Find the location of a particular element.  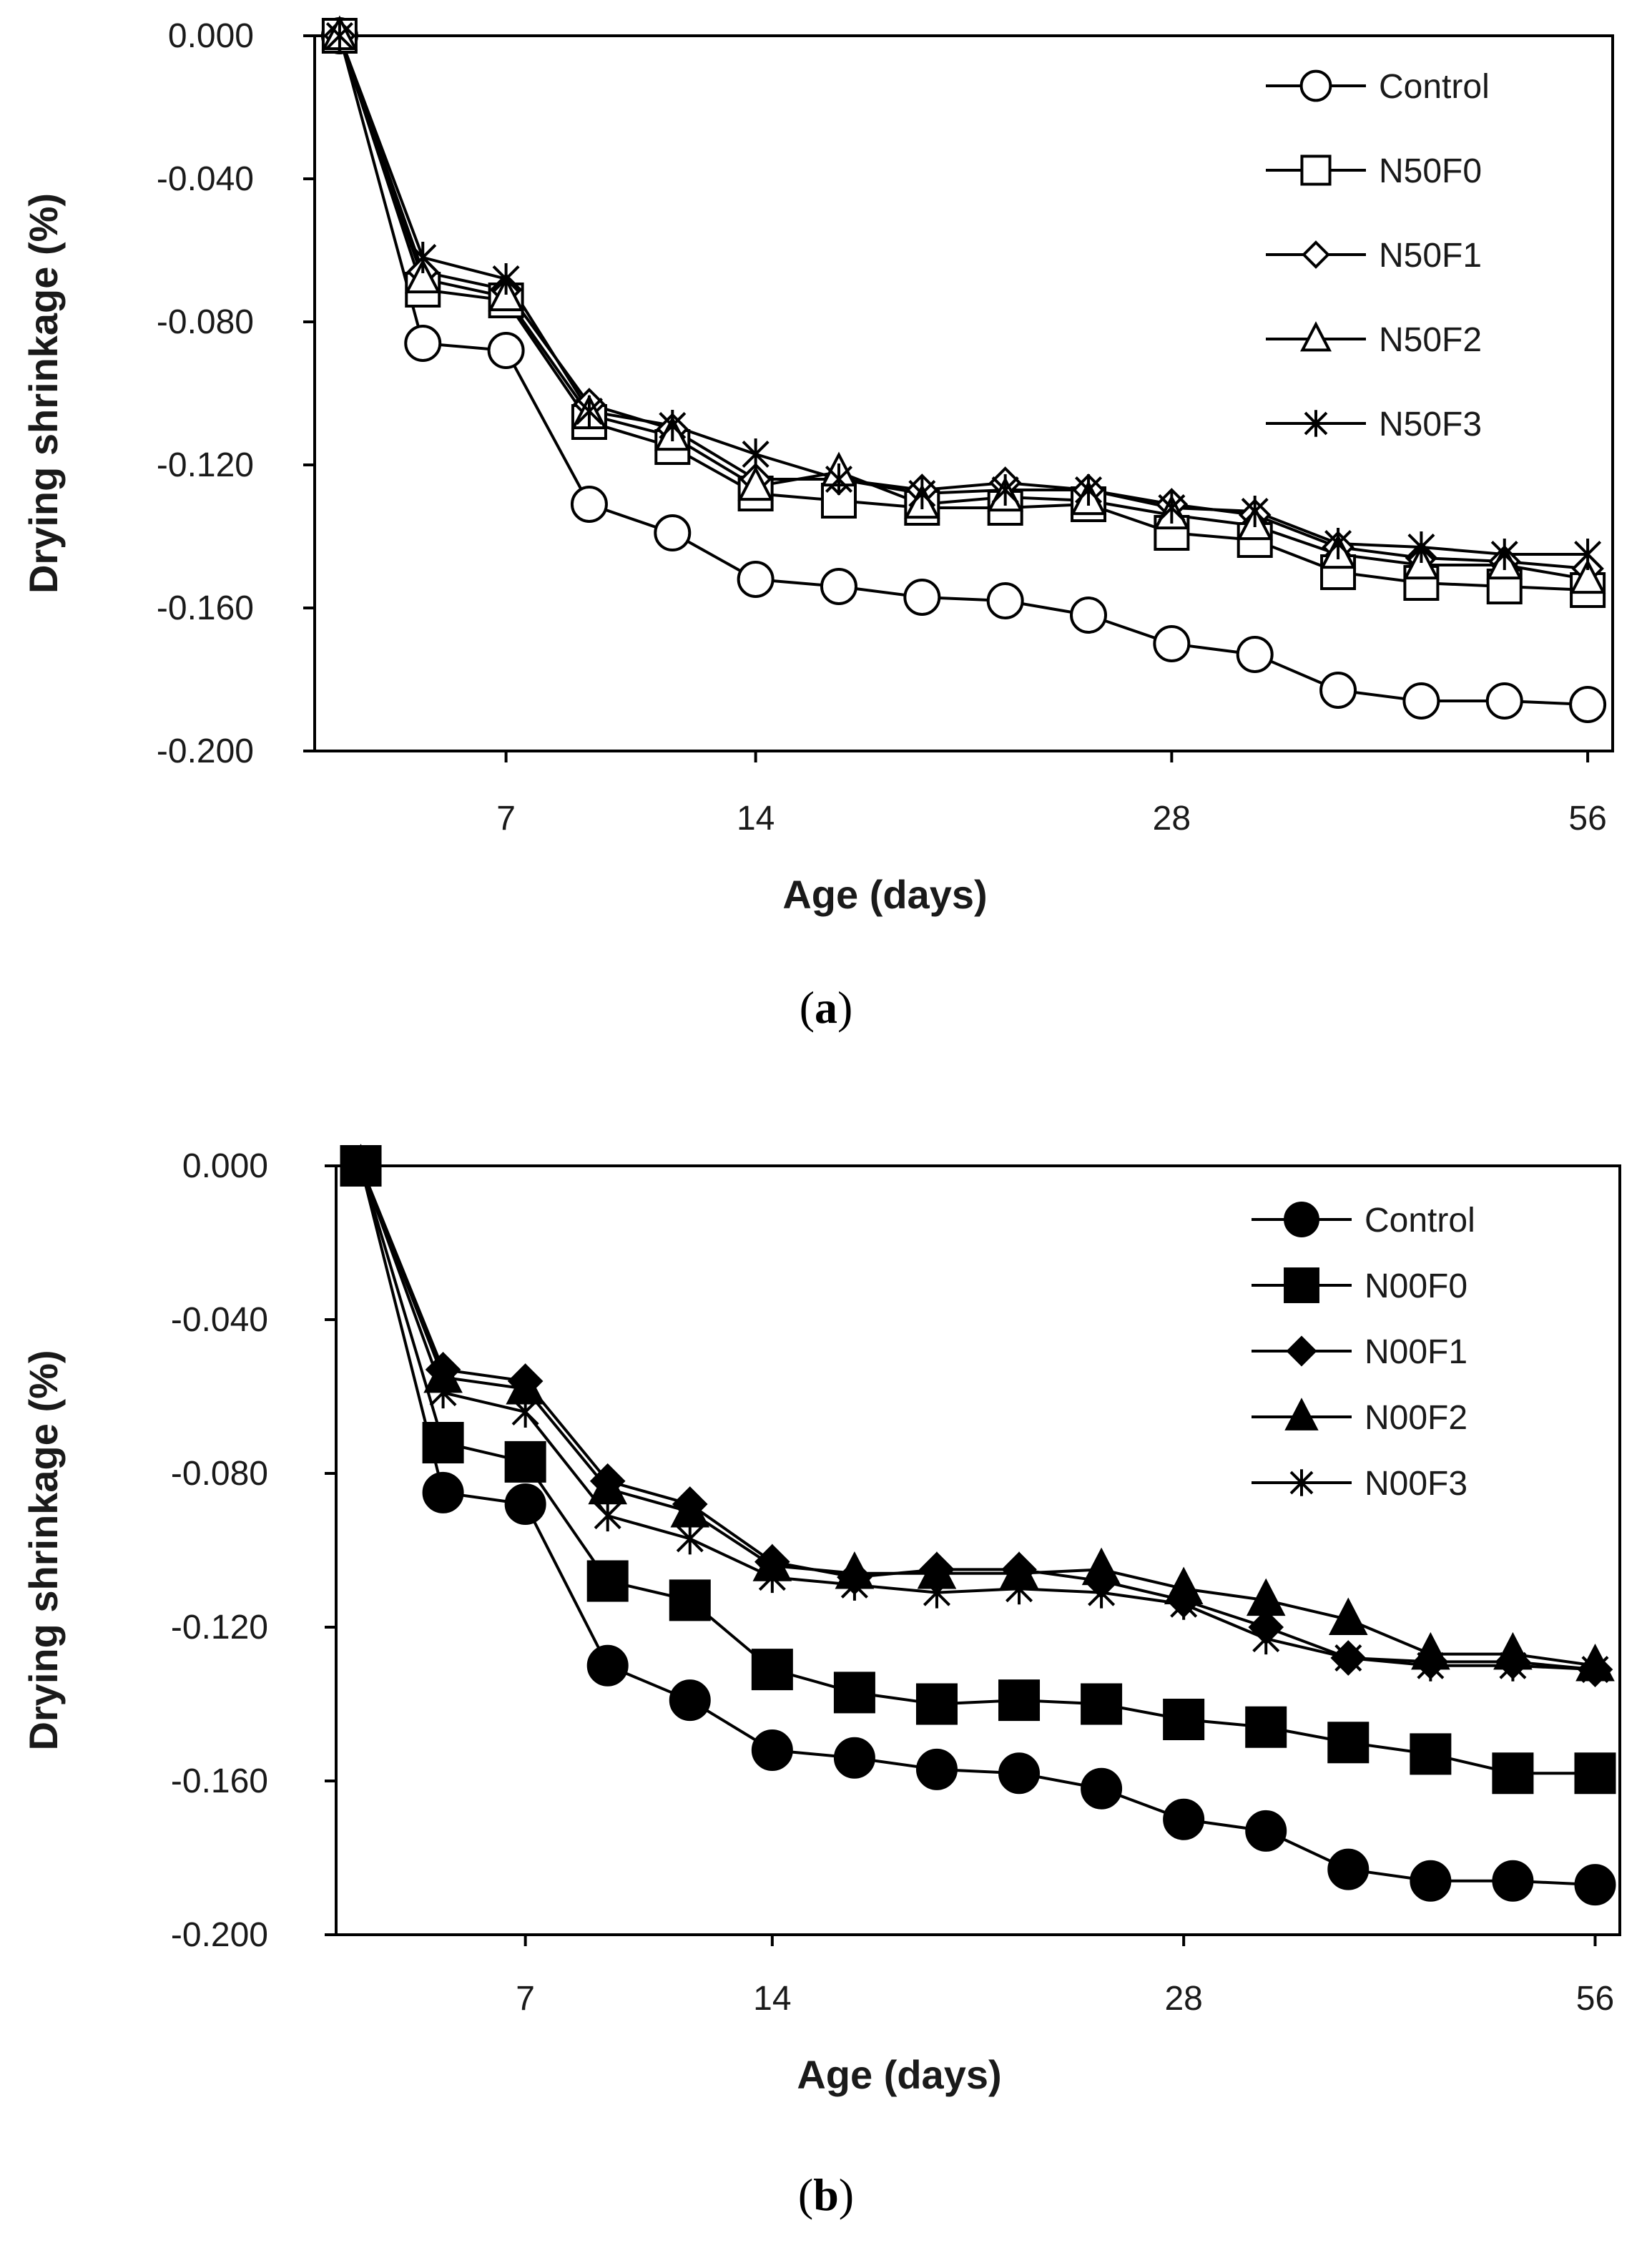

legend-label: N00F3 is located at coordinates (1416, 1484).